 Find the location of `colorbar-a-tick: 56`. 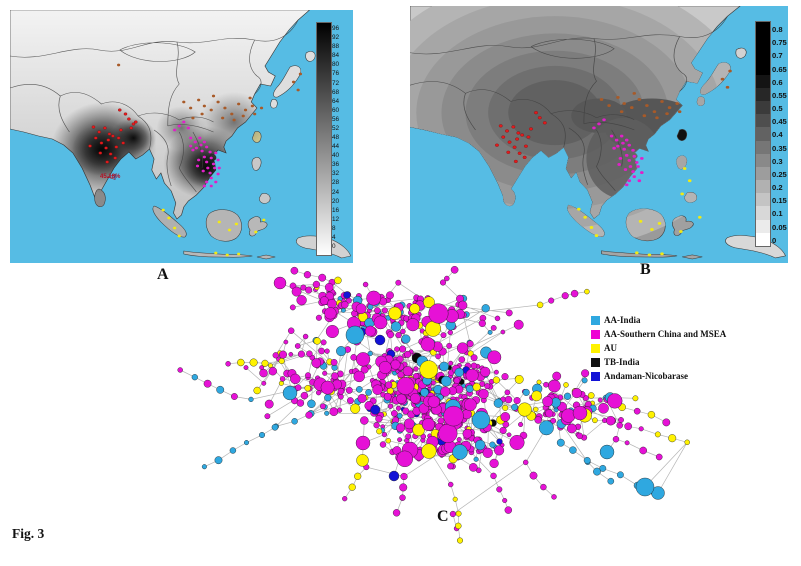

colorbar-a-tick: 56 is located at coordinates (336, 119).